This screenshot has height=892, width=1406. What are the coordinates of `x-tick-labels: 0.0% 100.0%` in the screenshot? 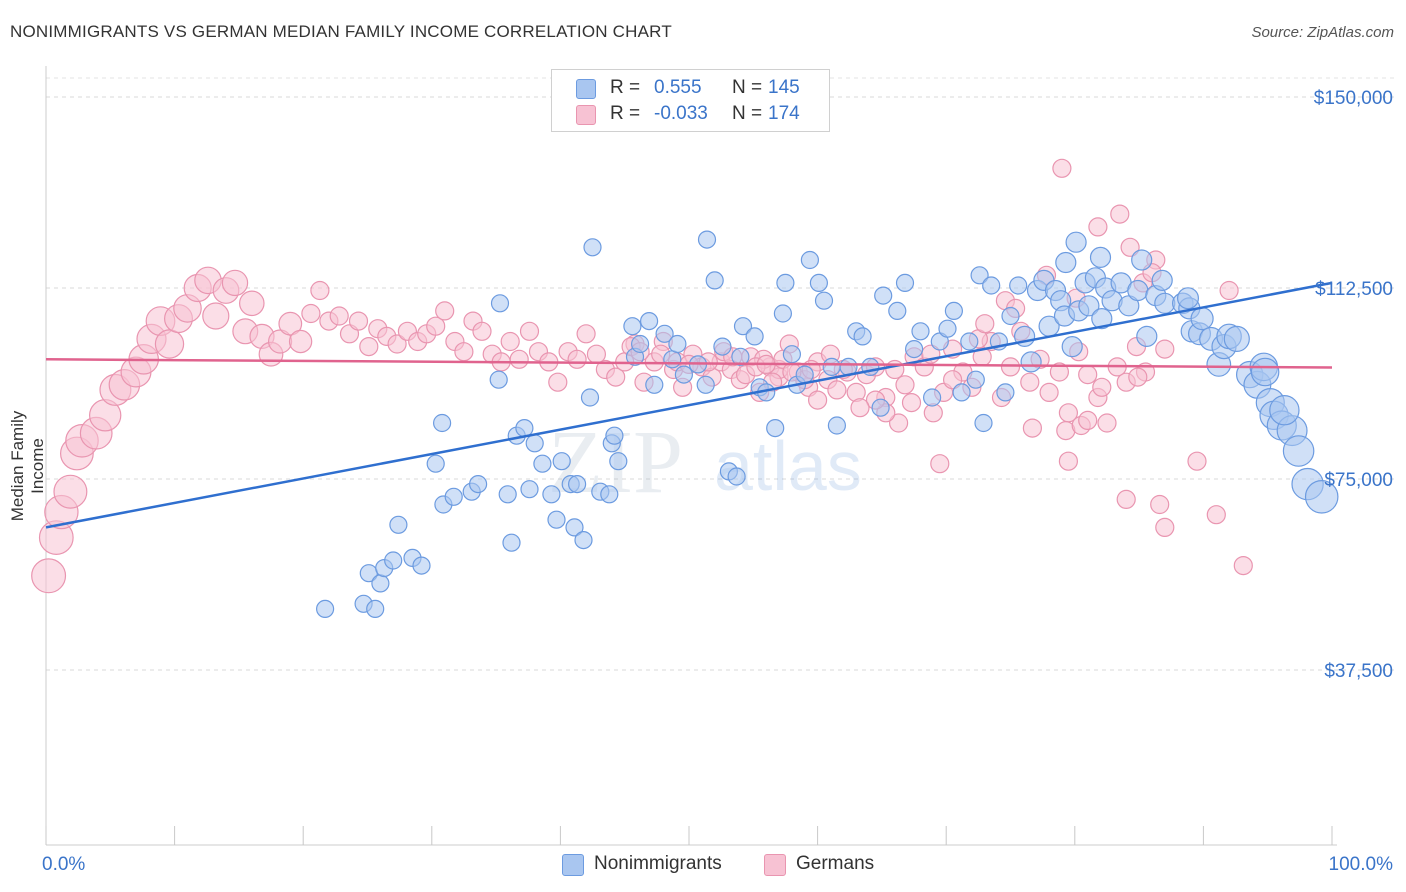 It's located at (717, 864).